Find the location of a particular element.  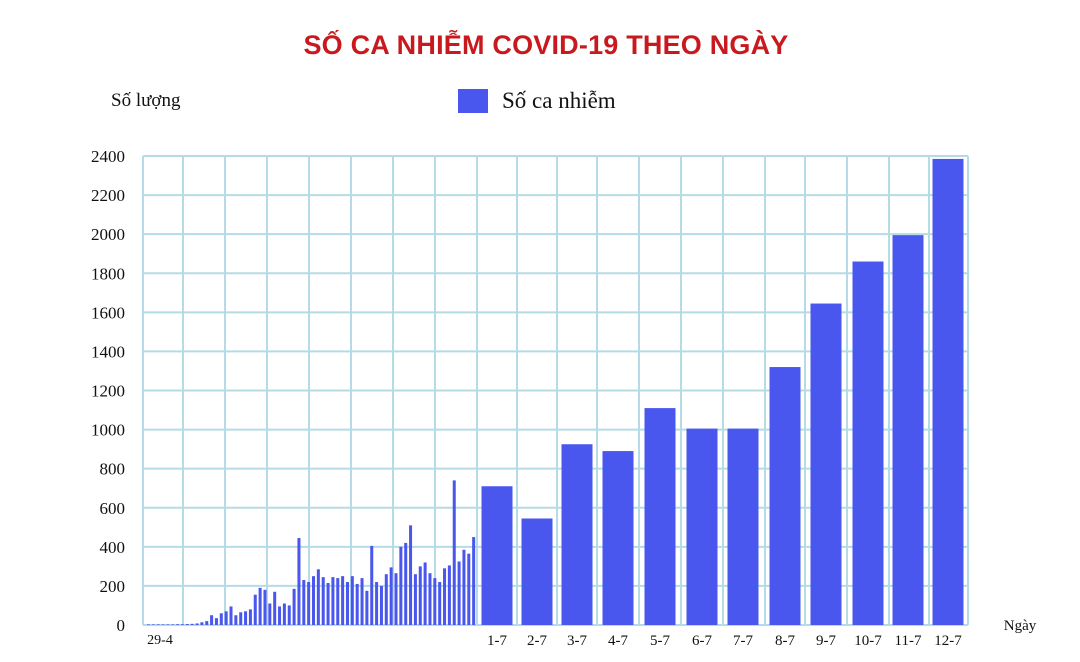

x-tick-label: 12-7 is located at coordinates (948, 641).